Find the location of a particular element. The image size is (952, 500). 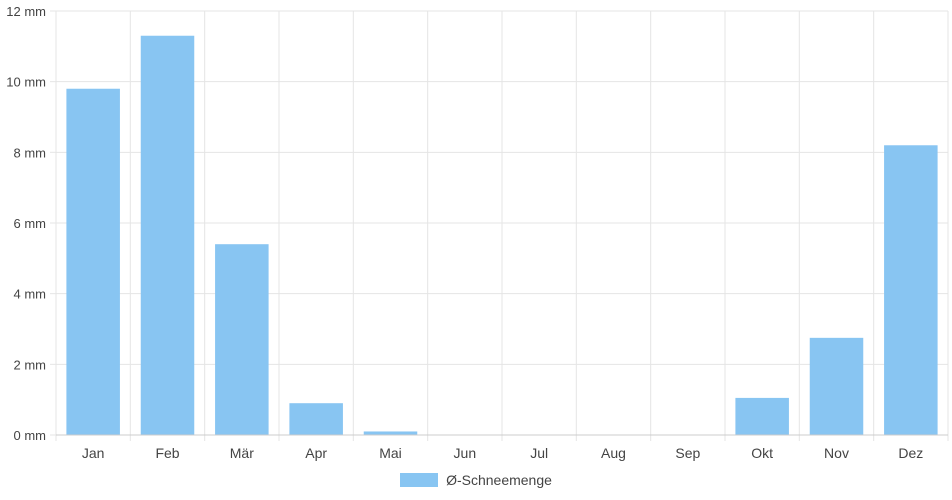

x-tick-label: Dez is located at coordinates (910, 453).